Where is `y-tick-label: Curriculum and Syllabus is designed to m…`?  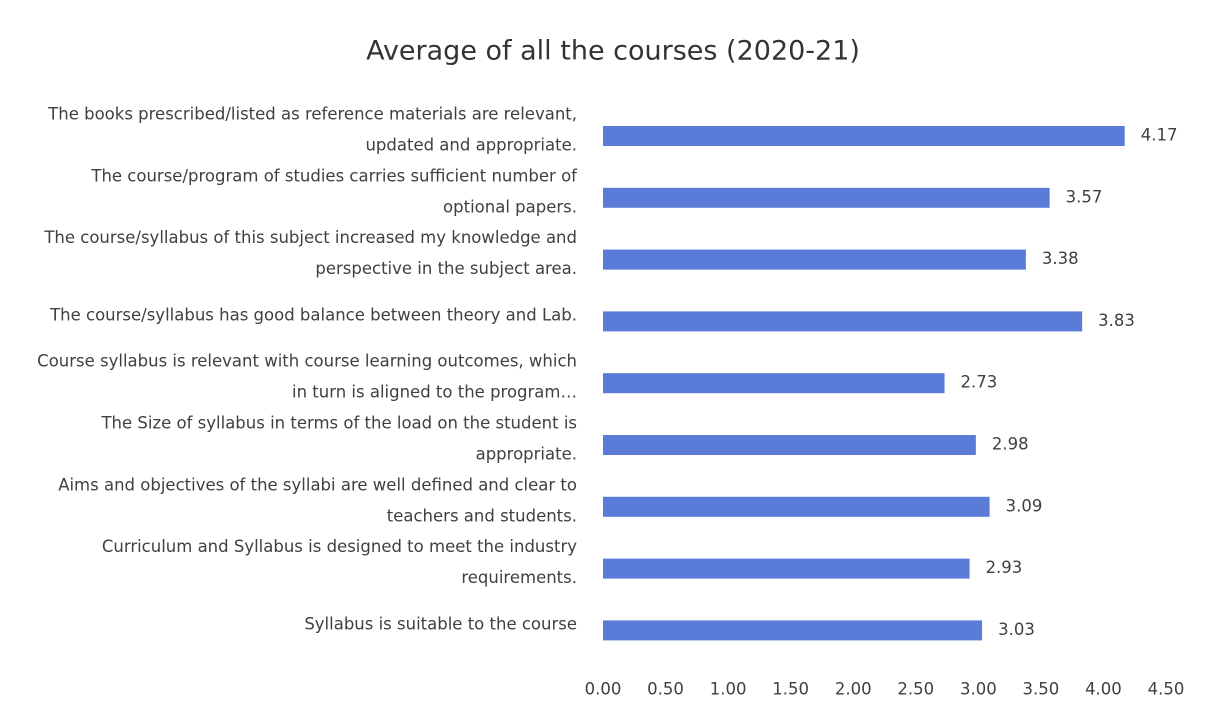 y-tick-label: Curriculum and Syllabus is designed to m… is located at coordinates (339, 562).